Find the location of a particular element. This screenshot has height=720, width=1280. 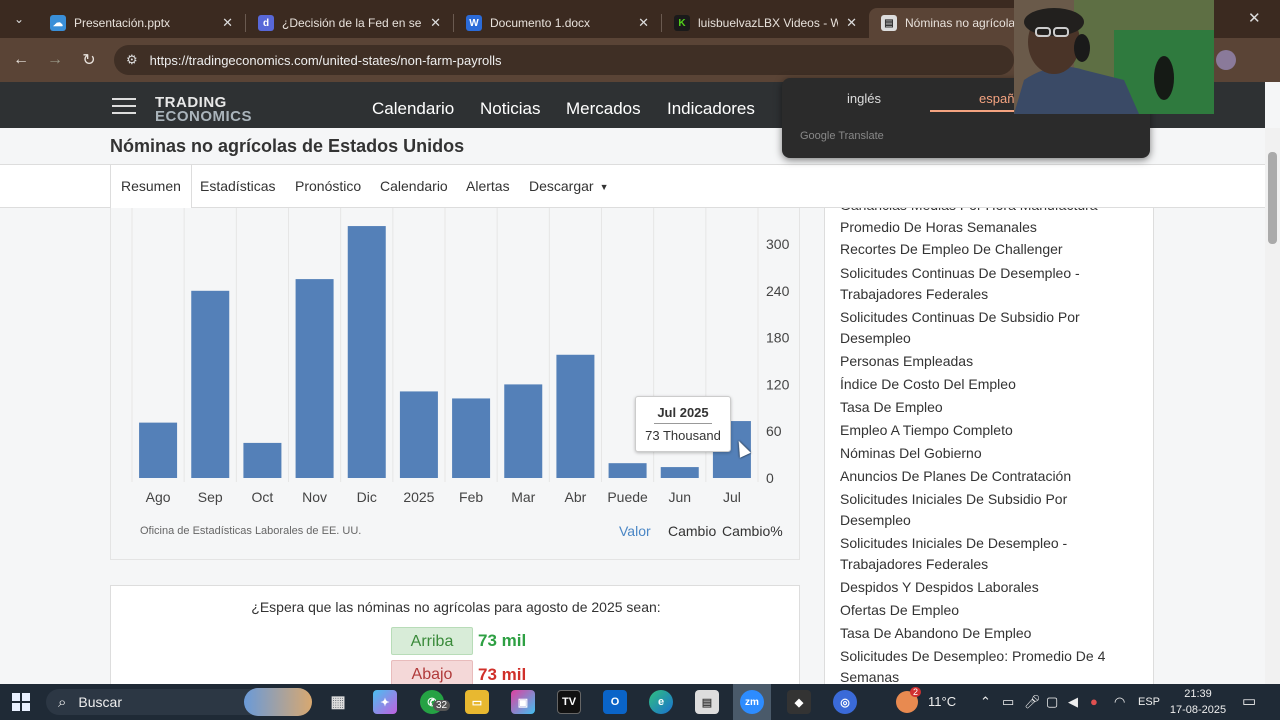

poll-up-button: Arriba is located at coordinates (432, 641).